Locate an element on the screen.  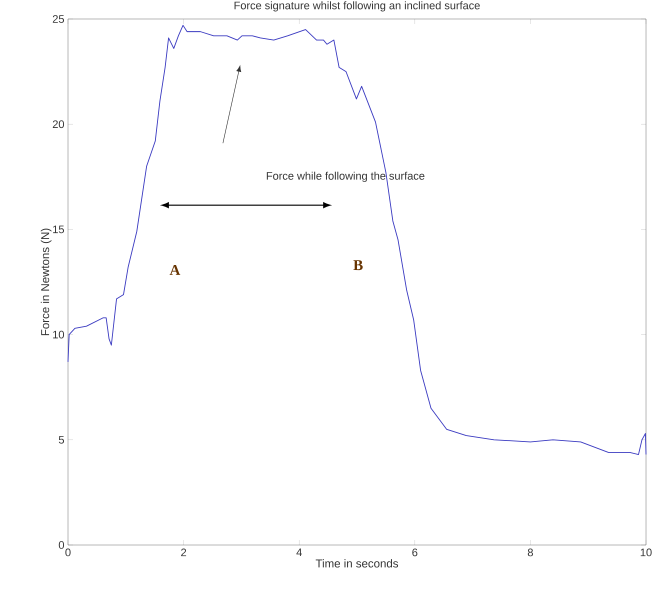
y-tick-label: 0 is located at coordinates (61, 545).